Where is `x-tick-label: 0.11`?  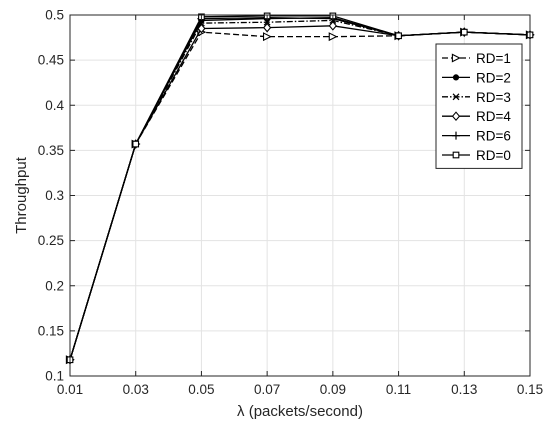 x-tick-label: 0.11 is located at coordinates (398, 389).